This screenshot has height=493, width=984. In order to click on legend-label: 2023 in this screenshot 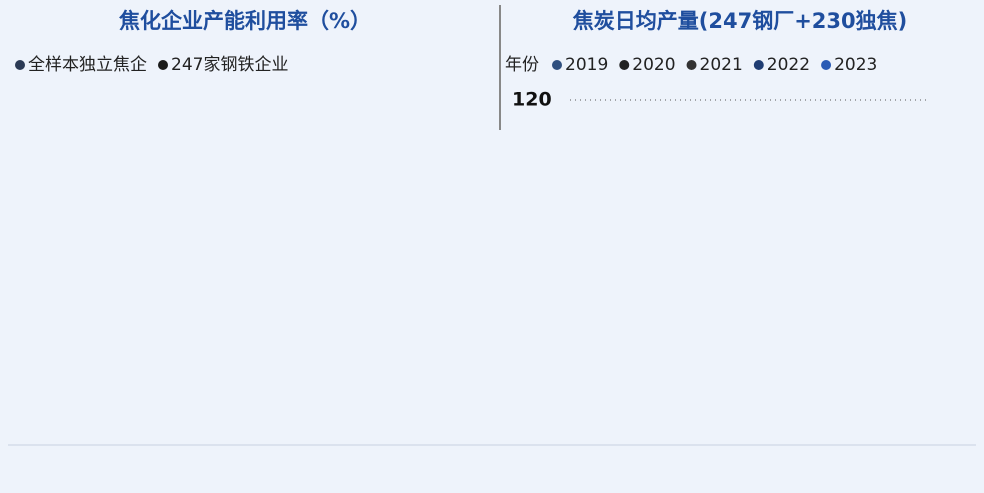, I will do `click(855, 65)`.